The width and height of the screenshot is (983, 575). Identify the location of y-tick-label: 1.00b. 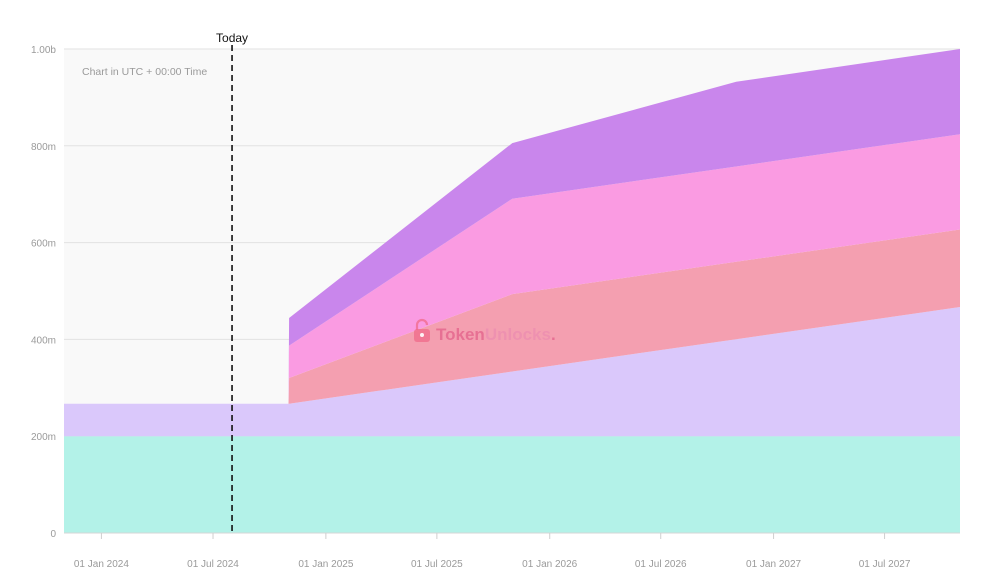
(43, 50).